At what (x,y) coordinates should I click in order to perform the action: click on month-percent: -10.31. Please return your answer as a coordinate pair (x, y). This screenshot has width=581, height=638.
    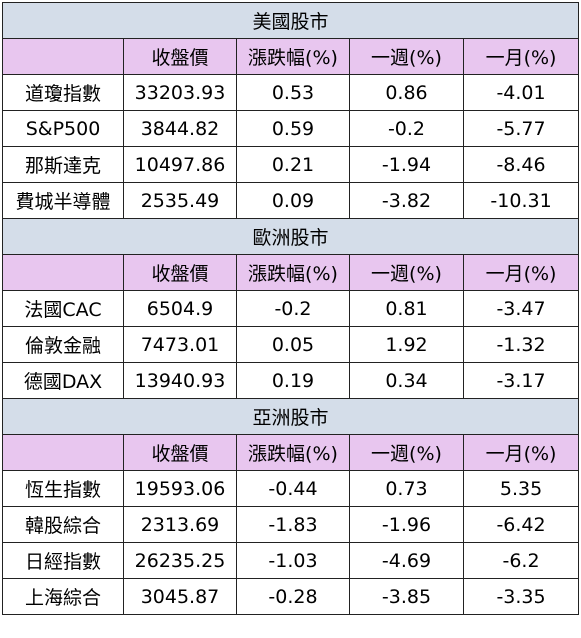
    Looking at the image, I should click on (521, 200).